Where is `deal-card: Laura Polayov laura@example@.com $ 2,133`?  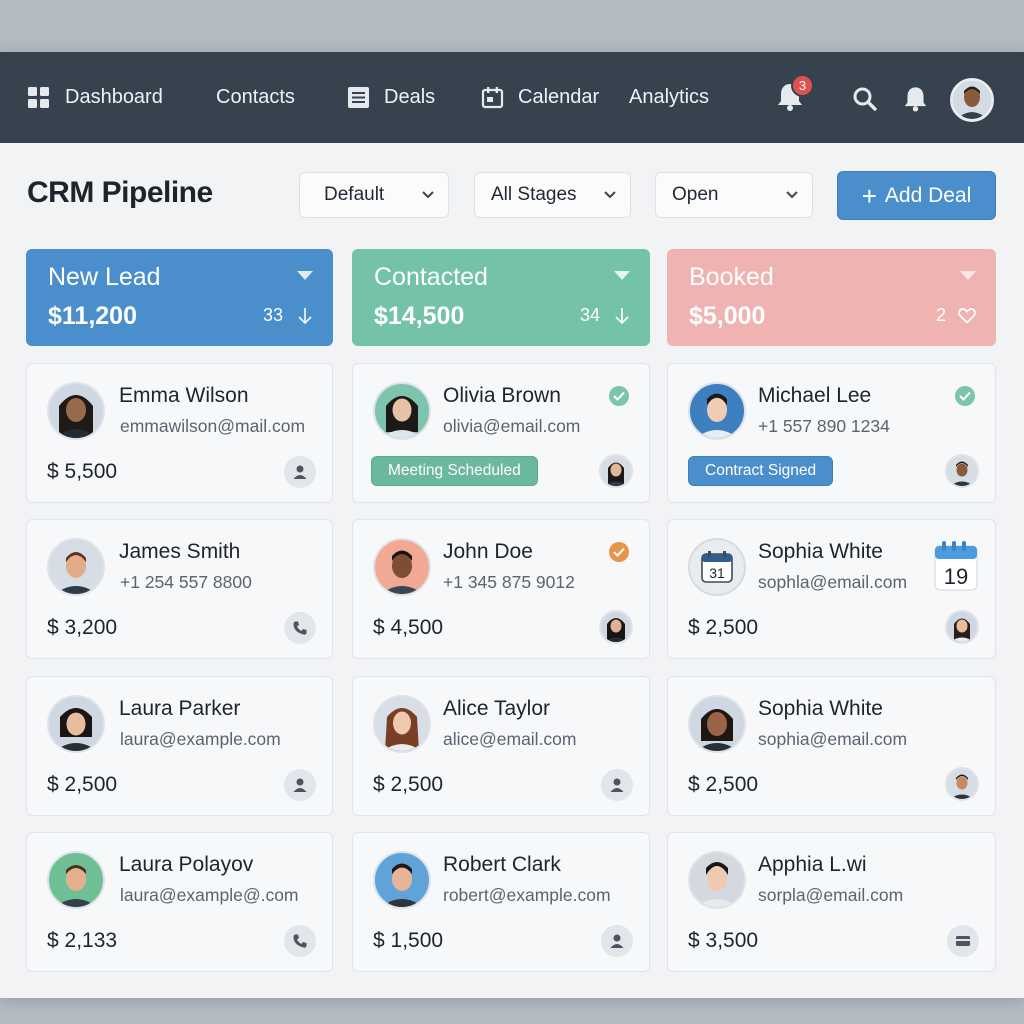
deal-card: Laura Polayov laura@example@.com $ 2,133 is located at coordinates (179, 902).